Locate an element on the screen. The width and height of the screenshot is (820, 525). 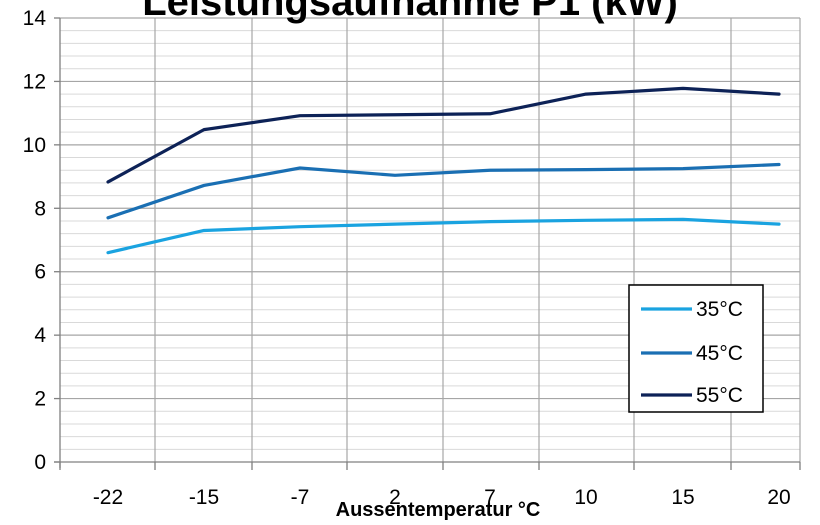
x-tick-label: 7 is located at coordinates (490, 497).